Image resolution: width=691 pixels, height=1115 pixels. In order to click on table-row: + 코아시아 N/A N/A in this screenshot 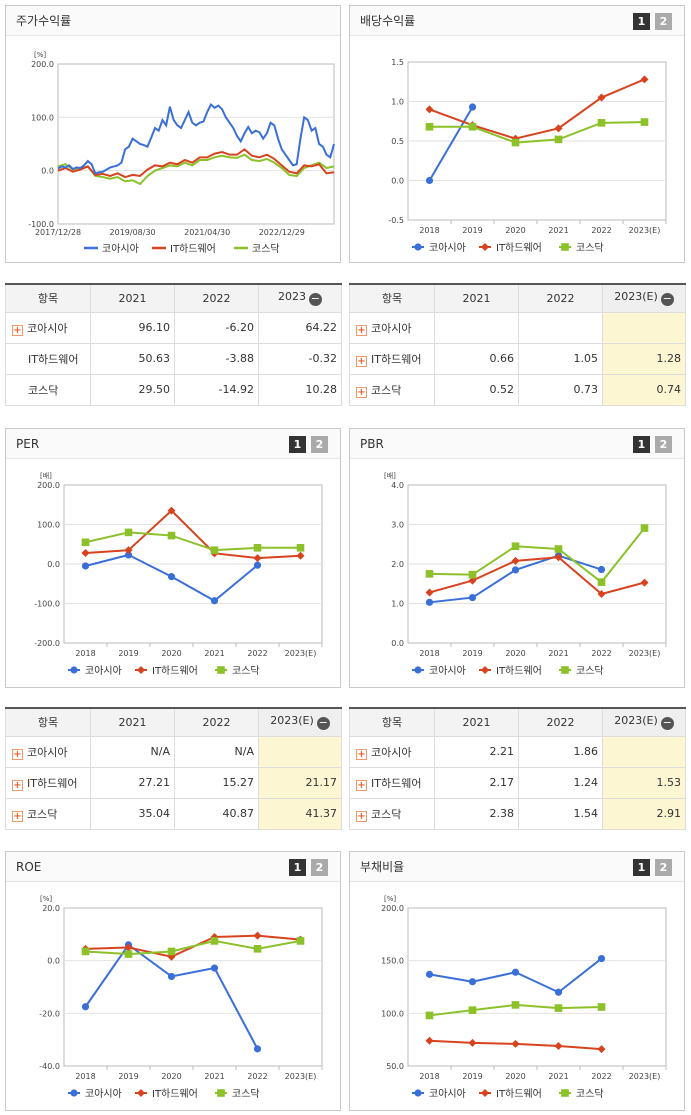, I will do `click(173, 752)`.